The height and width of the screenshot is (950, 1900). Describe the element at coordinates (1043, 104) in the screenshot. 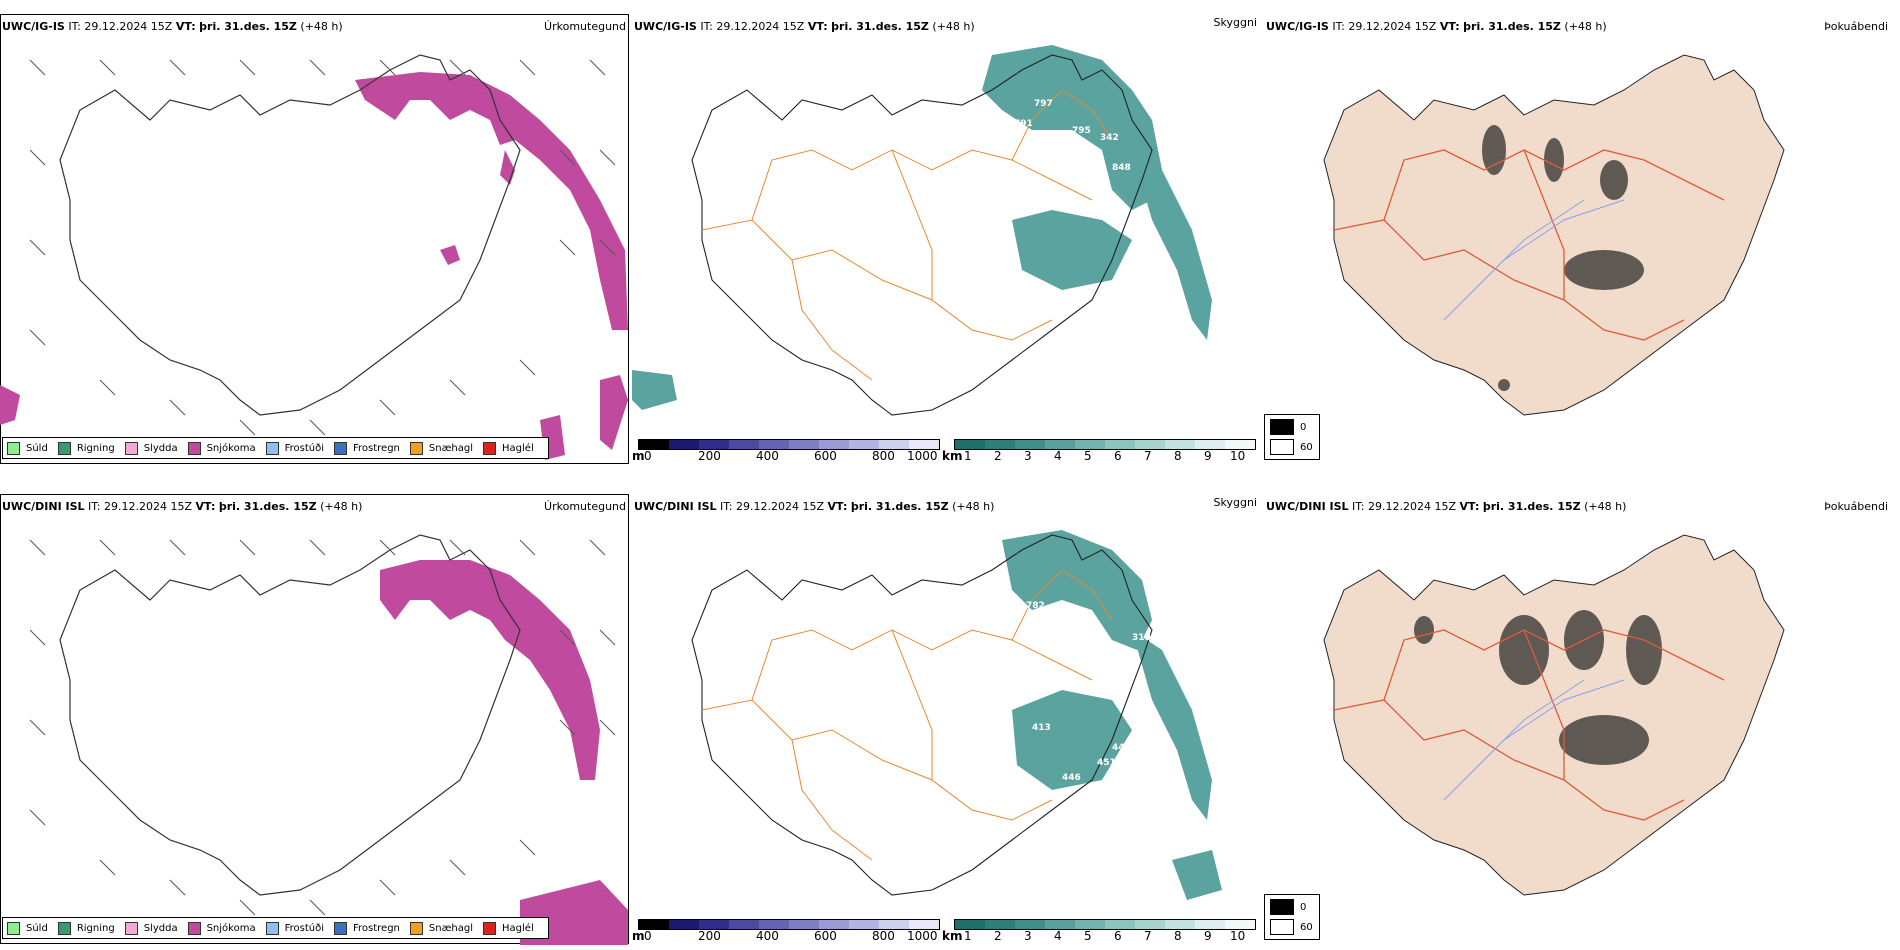

I see `value-label: 797` at that location.